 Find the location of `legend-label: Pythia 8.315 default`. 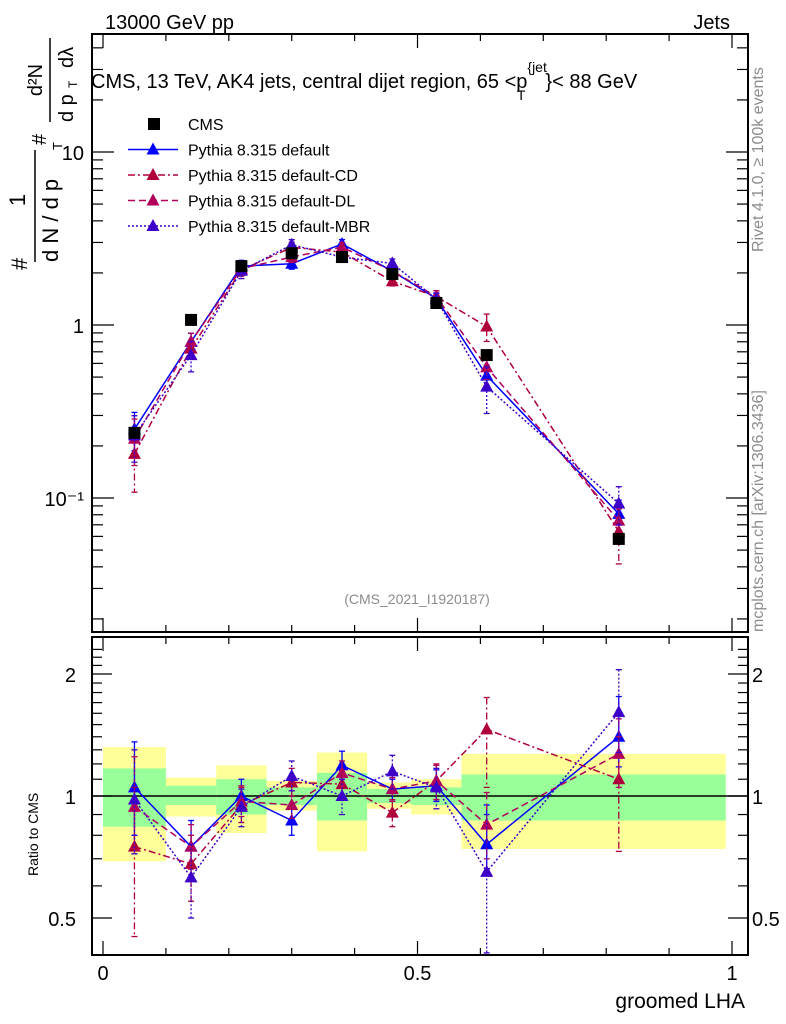

legend-label: Pythia 8.315 default is located at coordinates (259, 151).